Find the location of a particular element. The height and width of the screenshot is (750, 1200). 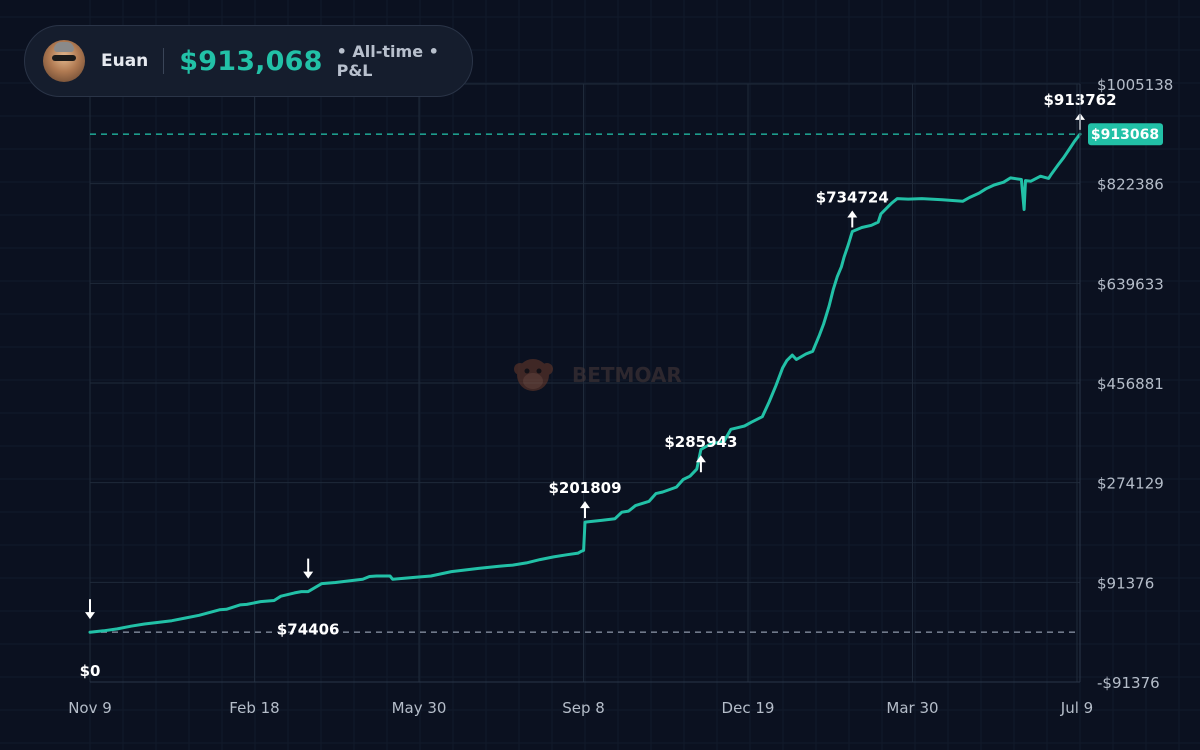

x-tick-label: May 30 is located at coordinates (419, 708).